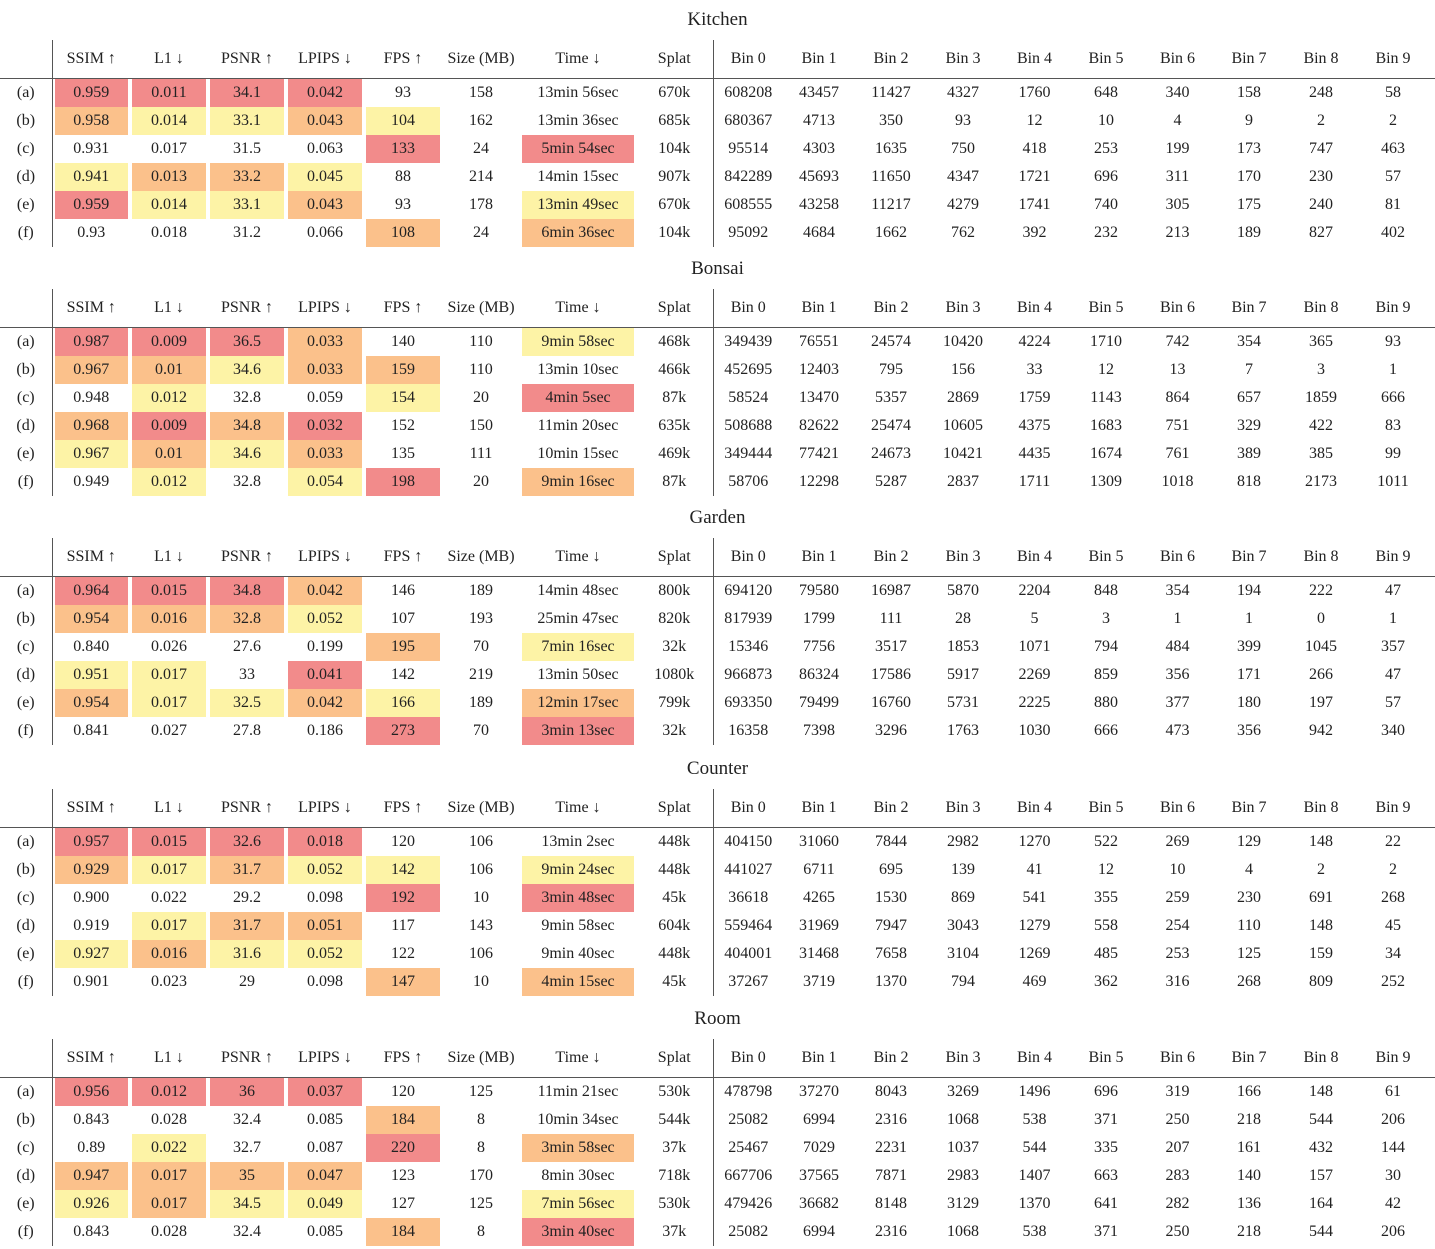 The width and height of the screenshot is (1435, 1249). I want to click on column-header: Bin 1, so click(819, 1057).